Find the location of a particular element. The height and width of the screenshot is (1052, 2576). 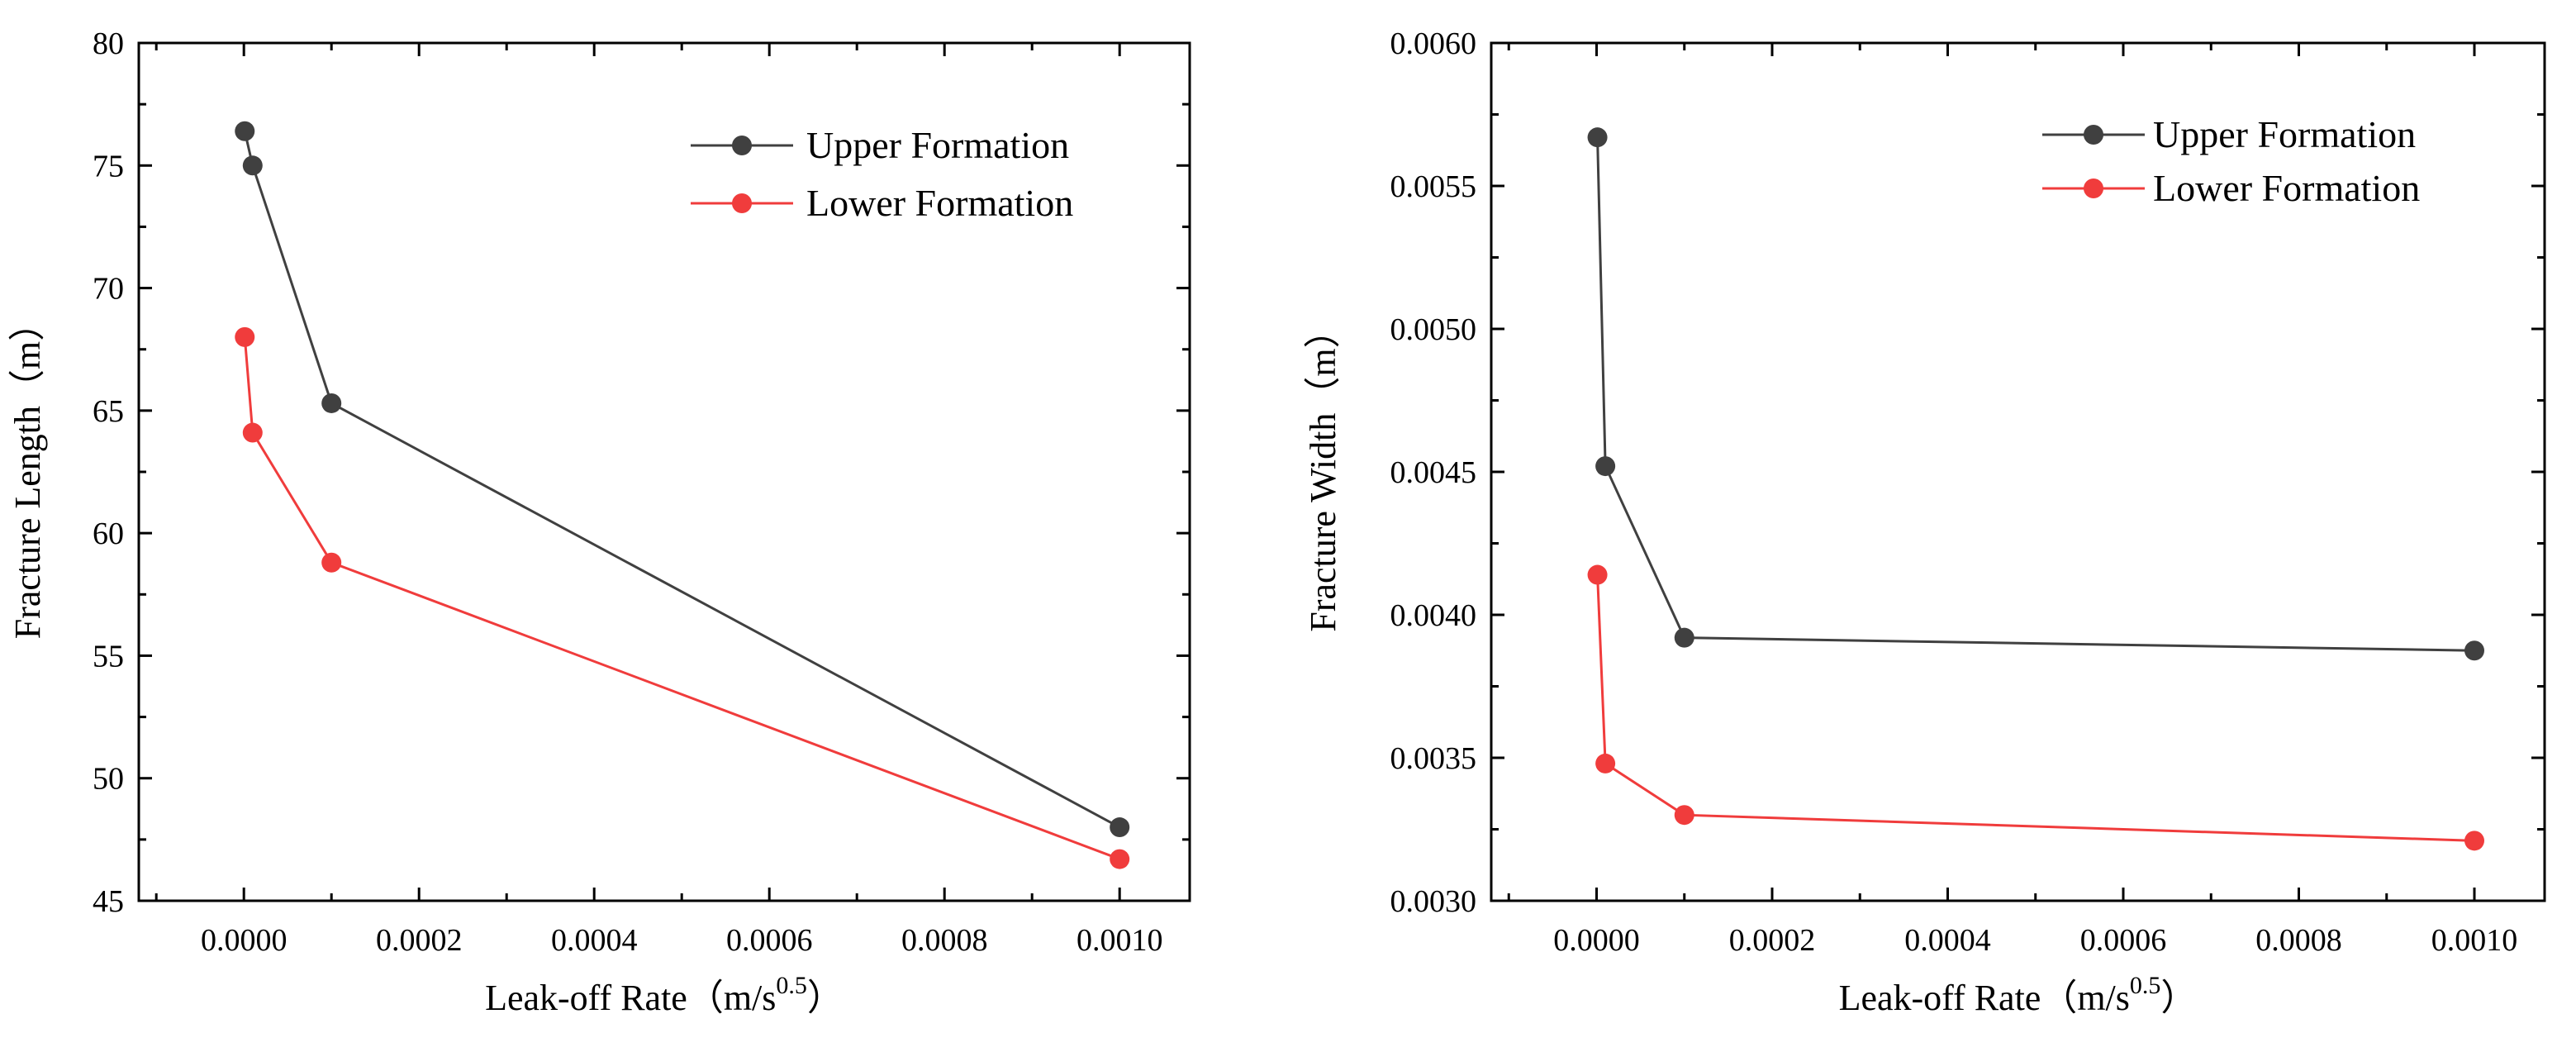

y-tick-label: 0.0060 is located at coordinates (1433, 43).